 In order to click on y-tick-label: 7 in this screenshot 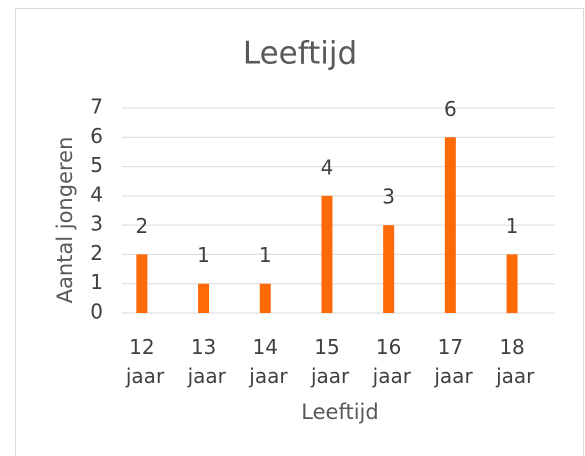, I will do `click(96, 107)`.